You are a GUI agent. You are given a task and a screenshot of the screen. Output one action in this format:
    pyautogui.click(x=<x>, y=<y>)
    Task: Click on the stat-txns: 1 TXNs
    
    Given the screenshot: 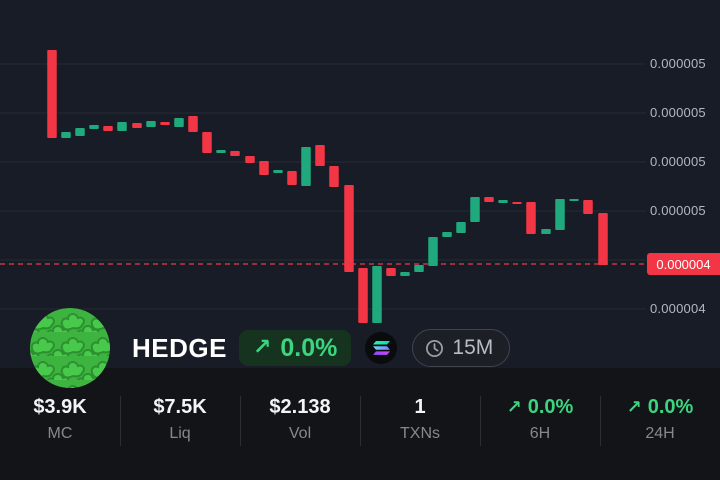 What is the action you would take?
    pyautogui.click(x=420, y=424)
    